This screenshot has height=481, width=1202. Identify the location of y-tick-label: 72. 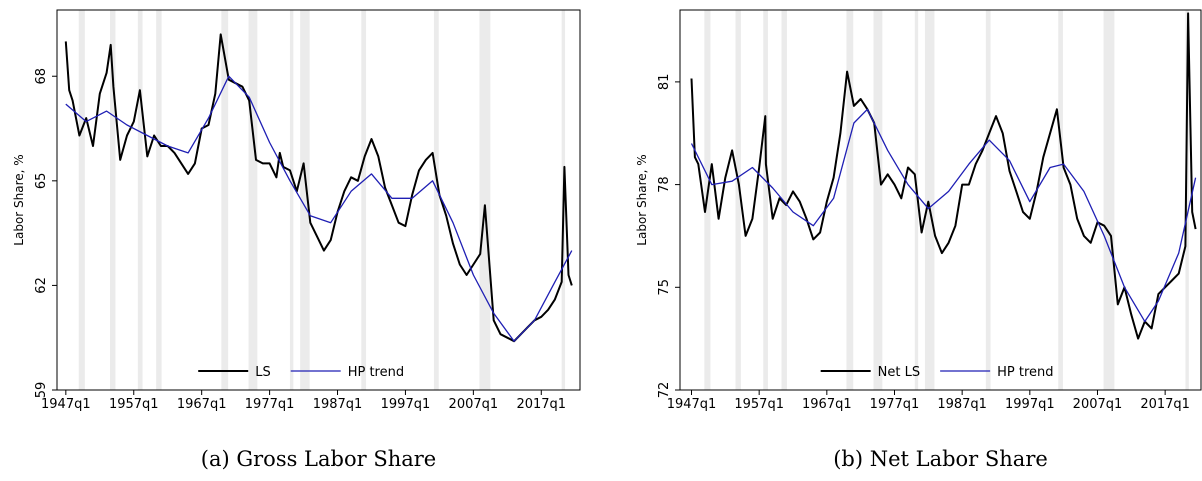
(664, 390).